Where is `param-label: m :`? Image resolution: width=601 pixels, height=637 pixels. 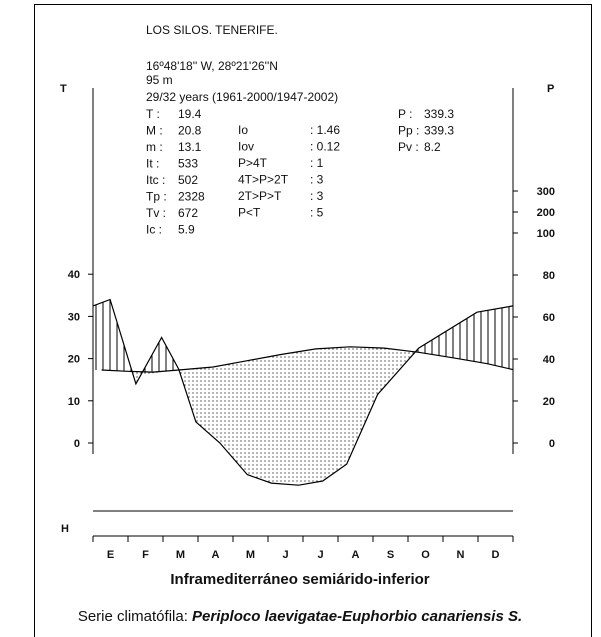
param-label: m : is located at coordinates (154, 147).